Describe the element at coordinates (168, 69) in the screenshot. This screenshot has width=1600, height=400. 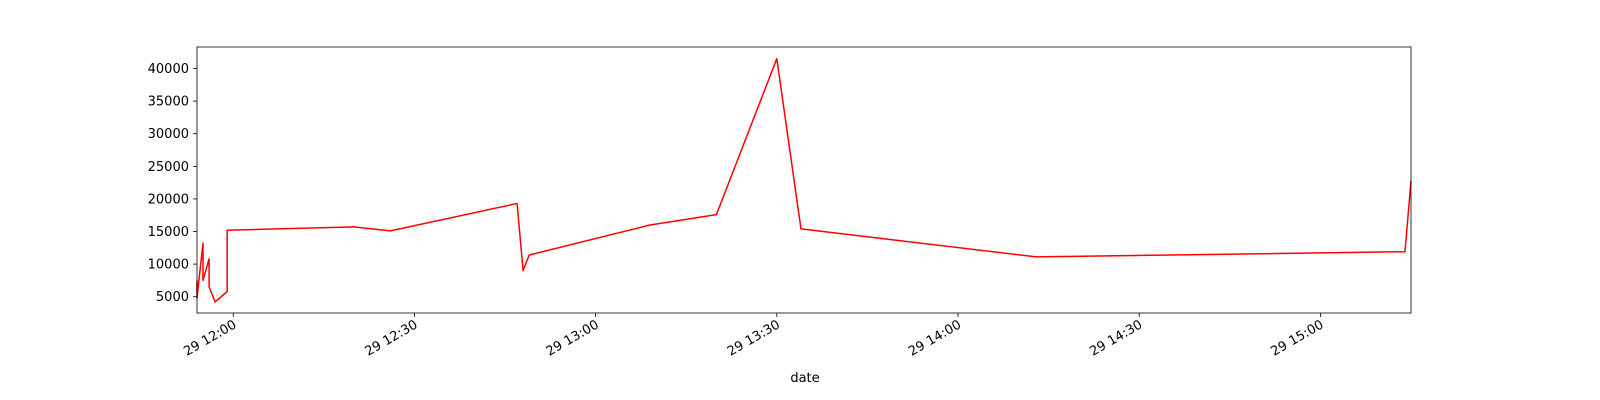
I see `y-tick-label: 40000` at that location.